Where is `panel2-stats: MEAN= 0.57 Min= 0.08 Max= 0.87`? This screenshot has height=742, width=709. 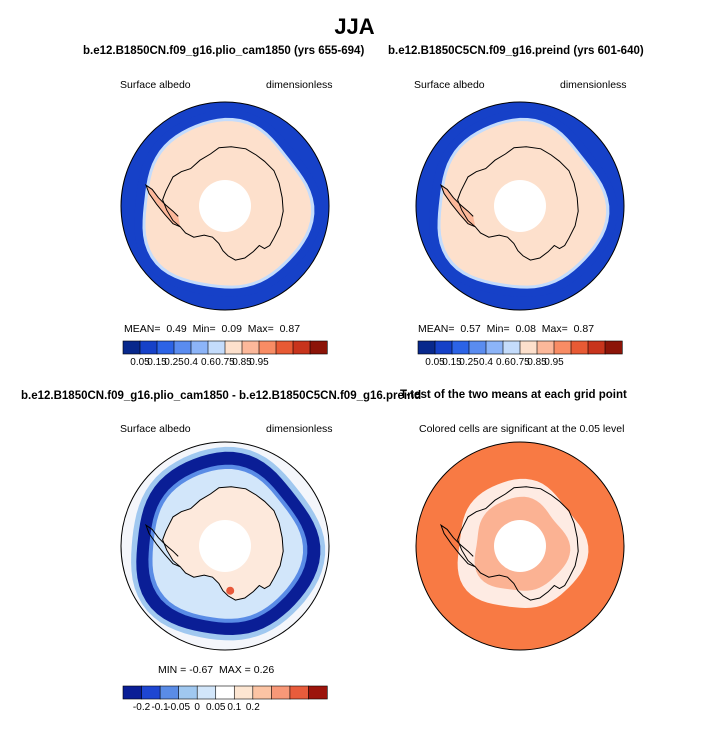 panel2-stats: MEAN= 0.57 Min= 0.08 Max= 0.87 is located at coordinates (506, 329).